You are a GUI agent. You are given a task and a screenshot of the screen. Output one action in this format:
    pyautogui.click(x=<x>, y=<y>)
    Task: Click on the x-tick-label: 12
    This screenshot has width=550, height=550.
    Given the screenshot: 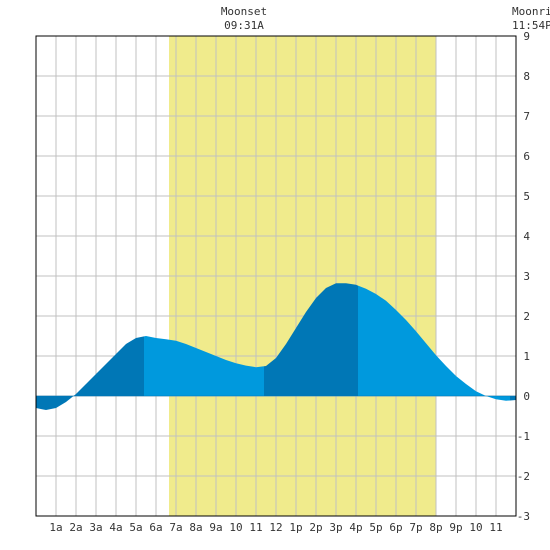 What is the action you would take?
    pyautogui.click(x=275, y=527)
    